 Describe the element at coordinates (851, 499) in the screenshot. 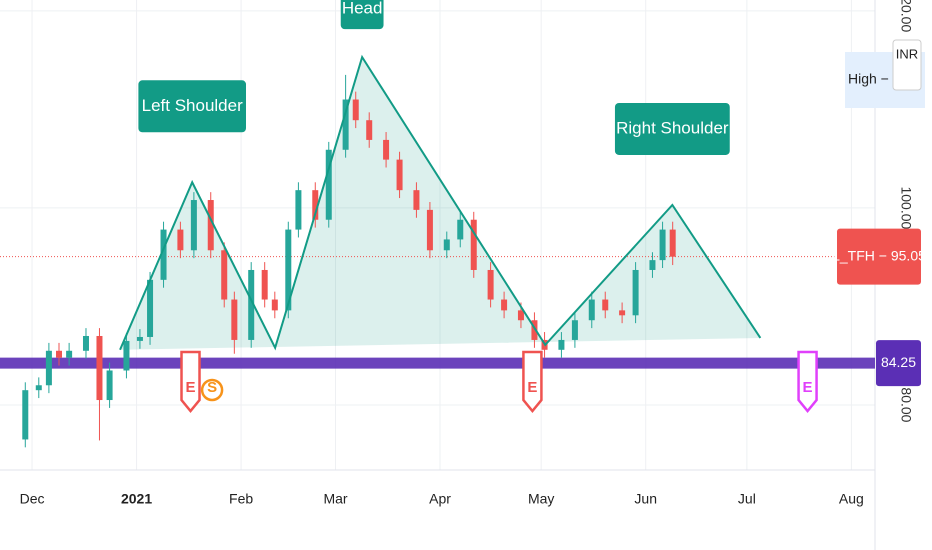

I see `x-tick-label: Aug` at that location.